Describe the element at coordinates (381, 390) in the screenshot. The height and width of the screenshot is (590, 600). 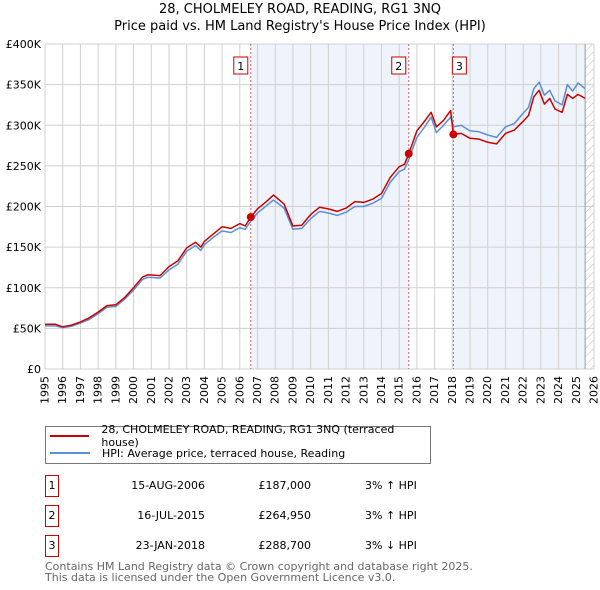
I see `x-tick-label: 2014` at that location.